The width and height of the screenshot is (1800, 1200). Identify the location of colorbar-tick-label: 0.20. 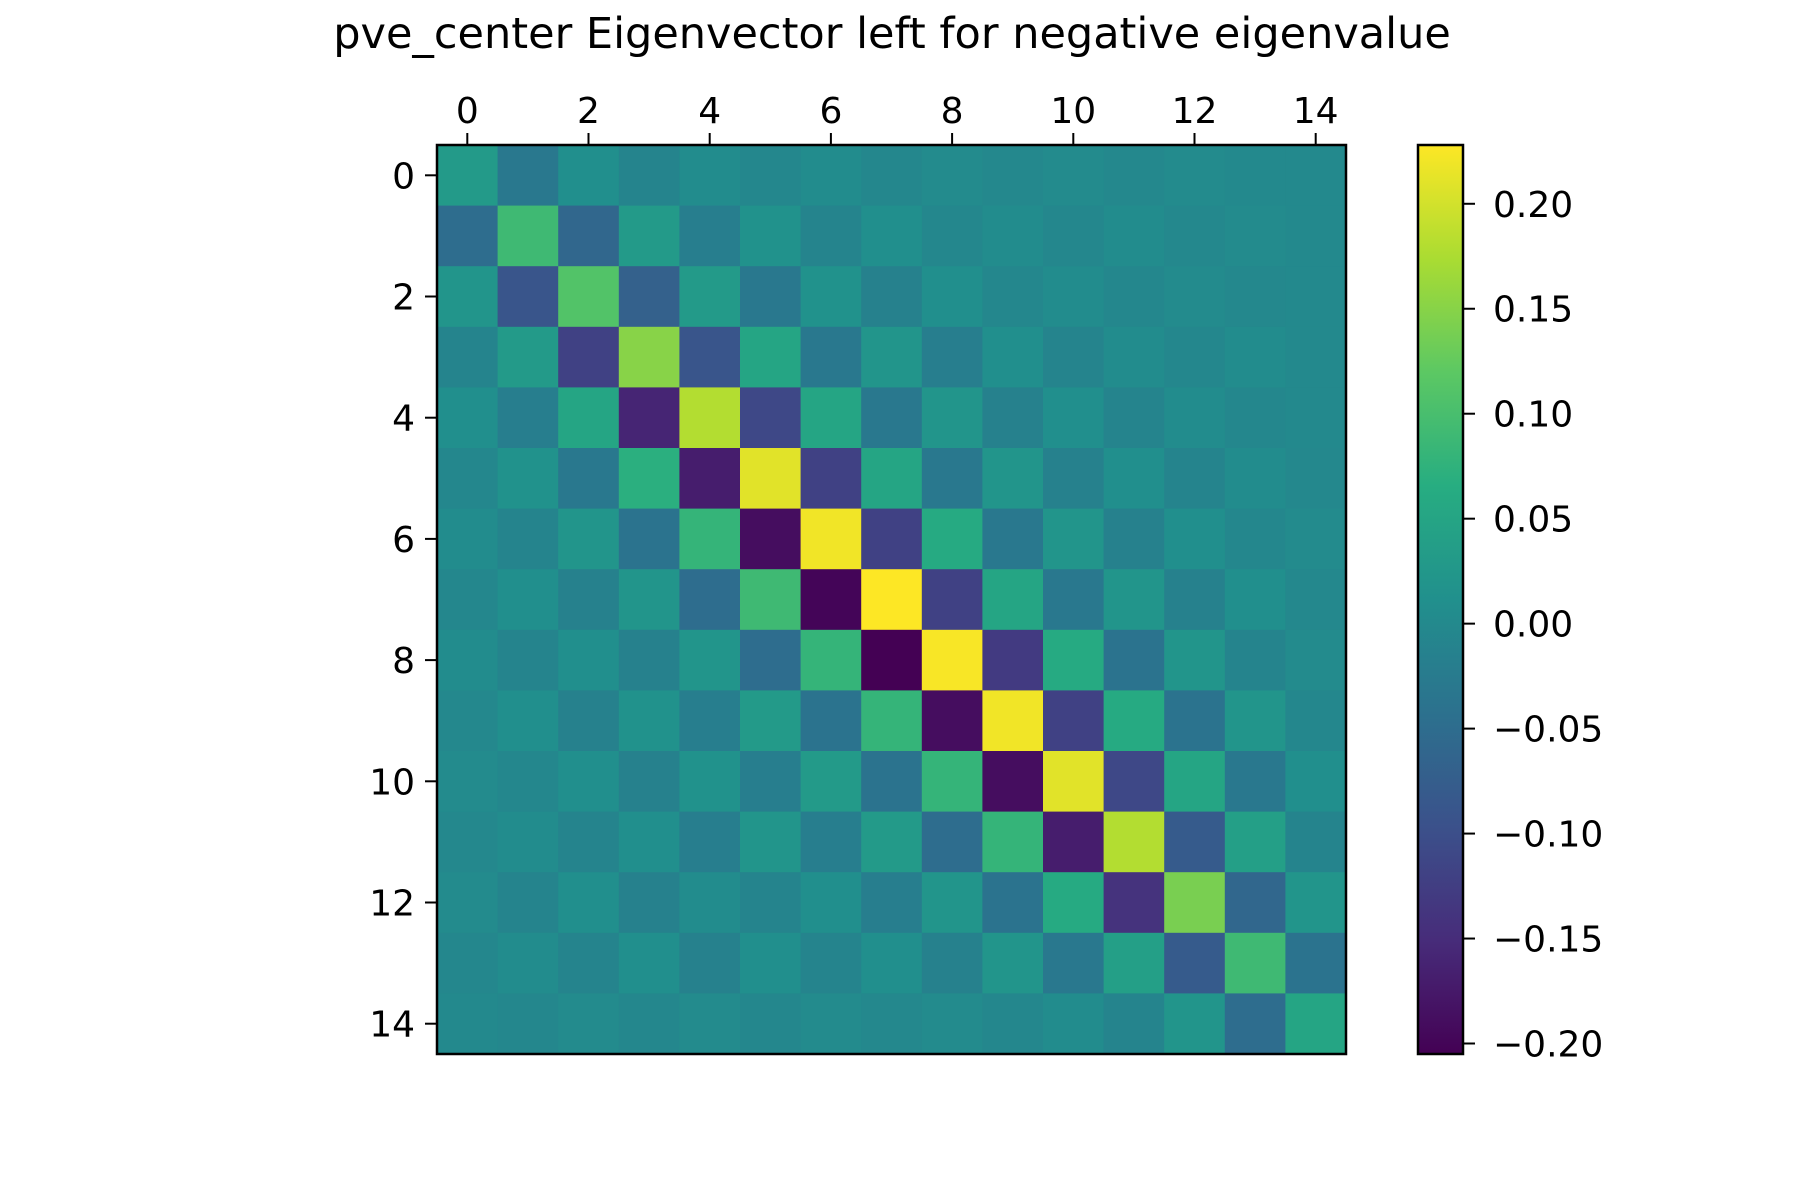
(1533, 205).